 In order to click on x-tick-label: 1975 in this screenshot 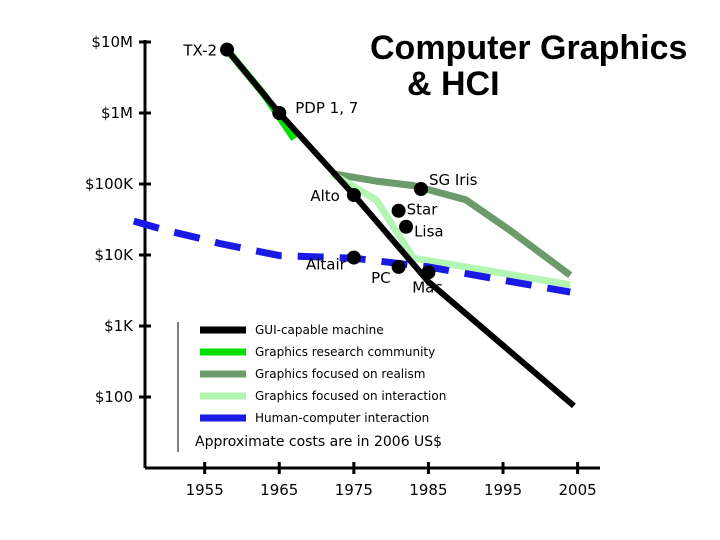, I will do `click(354, 490)`.